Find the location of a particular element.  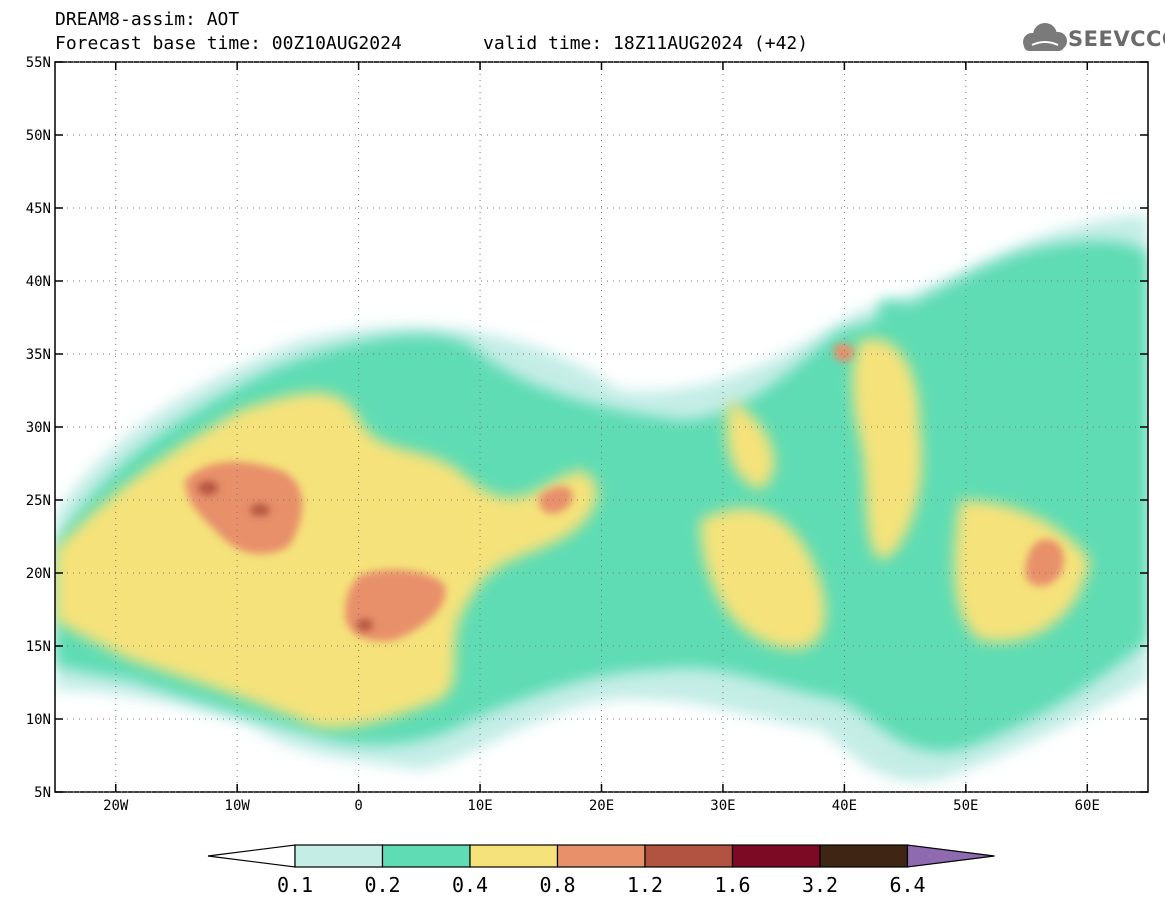

lat-tick-label: 5N is located at coordinates (42, 793).